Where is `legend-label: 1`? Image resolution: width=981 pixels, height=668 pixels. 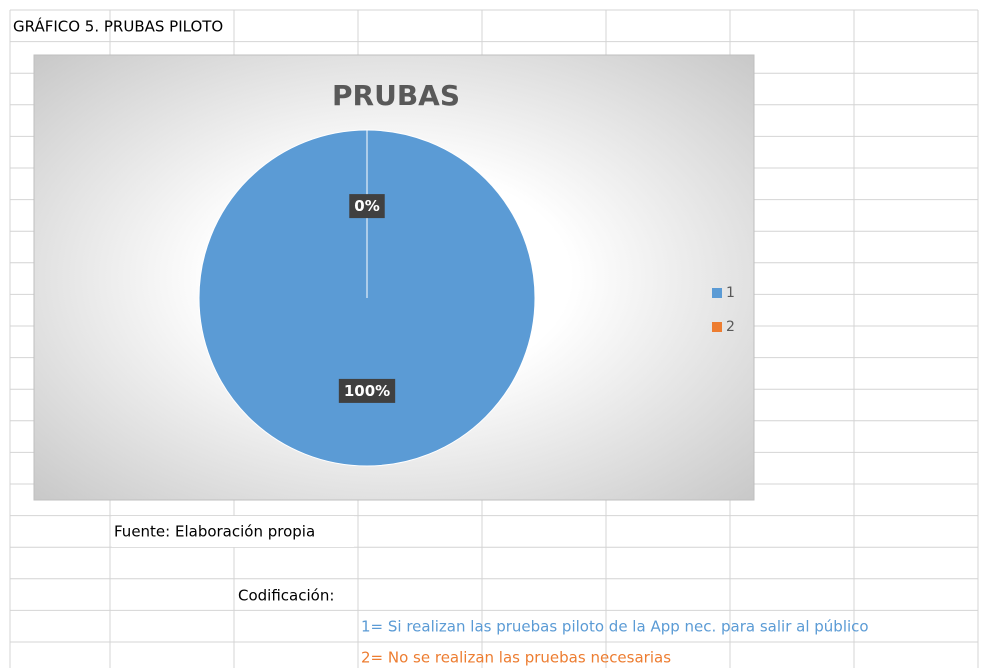
legend-label: 1 is located at coordinates (730, 293).